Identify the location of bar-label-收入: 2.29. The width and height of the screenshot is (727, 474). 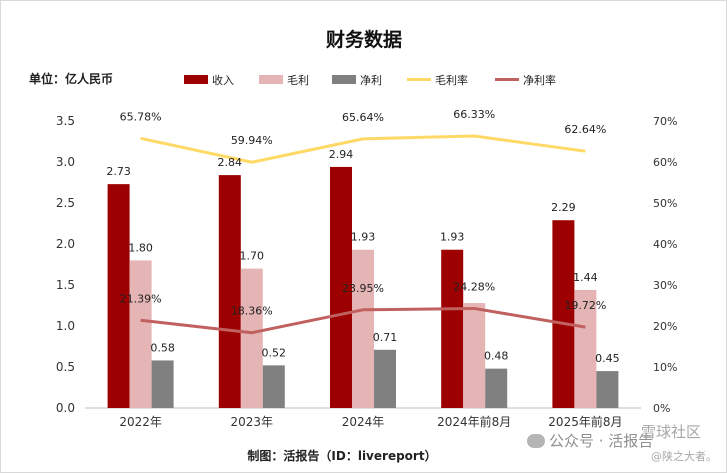
(563, 207).